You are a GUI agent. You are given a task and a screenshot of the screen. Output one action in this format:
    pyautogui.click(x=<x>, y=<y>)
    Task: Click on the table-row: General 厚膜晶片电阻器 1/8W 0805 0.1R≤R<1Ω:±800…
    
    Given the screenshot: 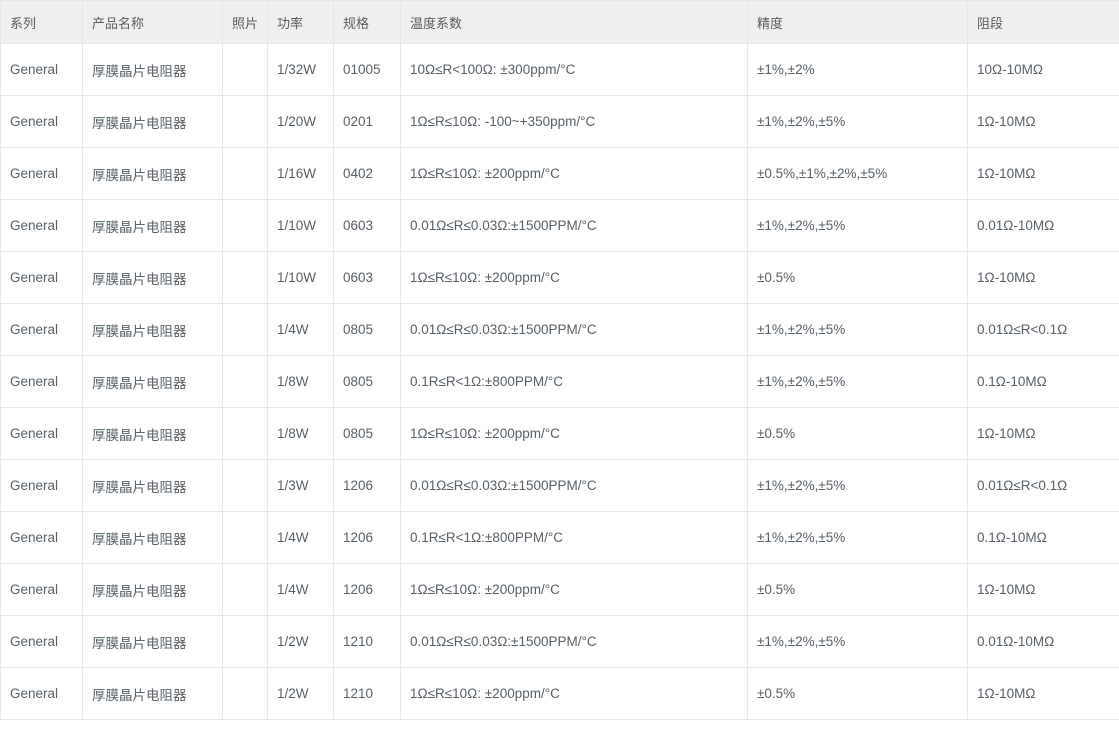 What is the action you would take?
    pyautogui.click(x=559, y=381)
    